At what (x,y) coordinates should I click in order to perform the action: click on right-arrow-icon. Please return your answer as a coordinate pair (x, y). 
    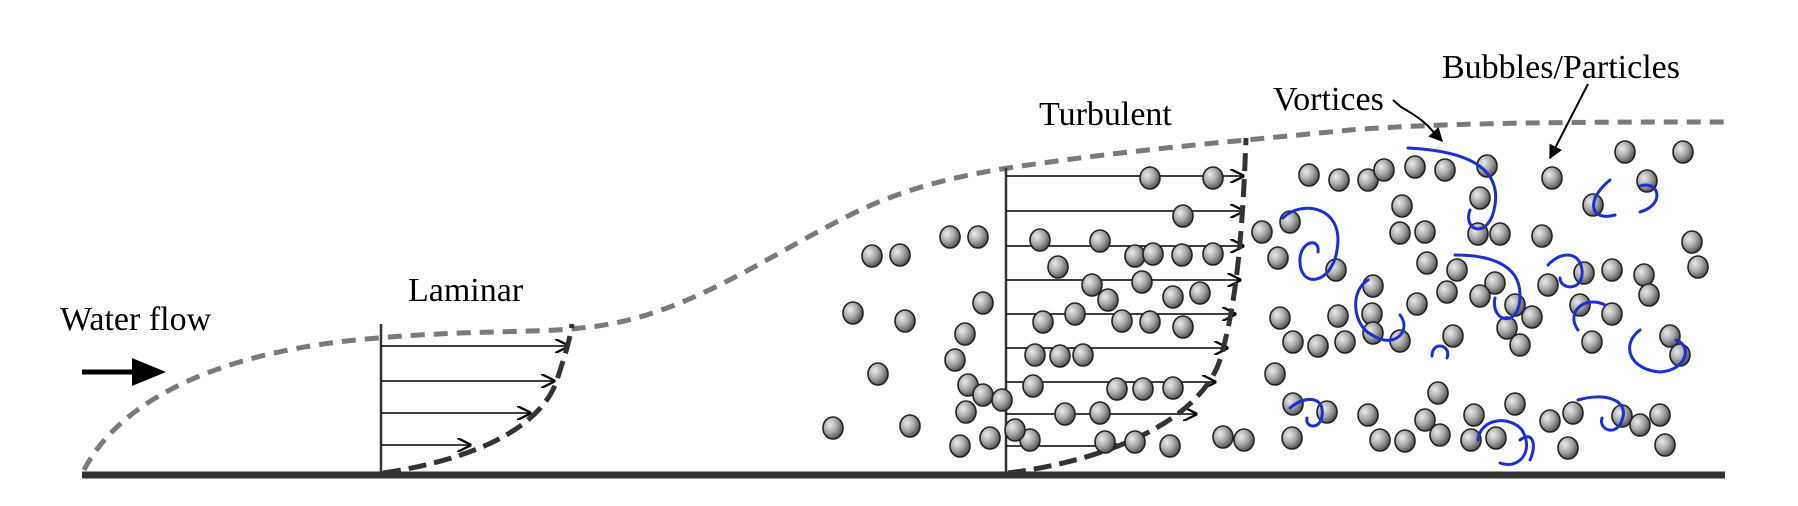
    Looking at the image, I should click on (124, 372).